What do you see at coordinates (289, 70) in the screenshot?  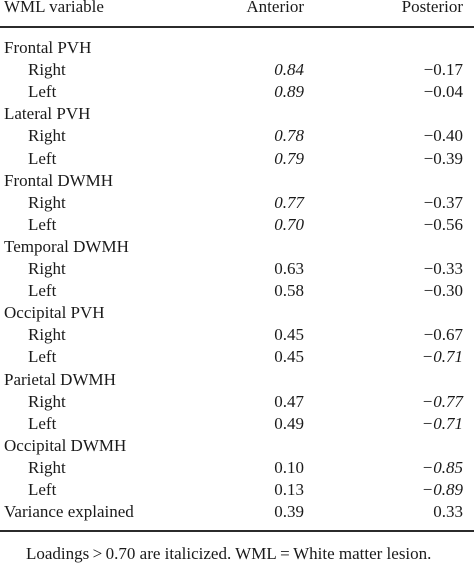 I see `anterior-value: 0.84` at bounding box center [289, 70].